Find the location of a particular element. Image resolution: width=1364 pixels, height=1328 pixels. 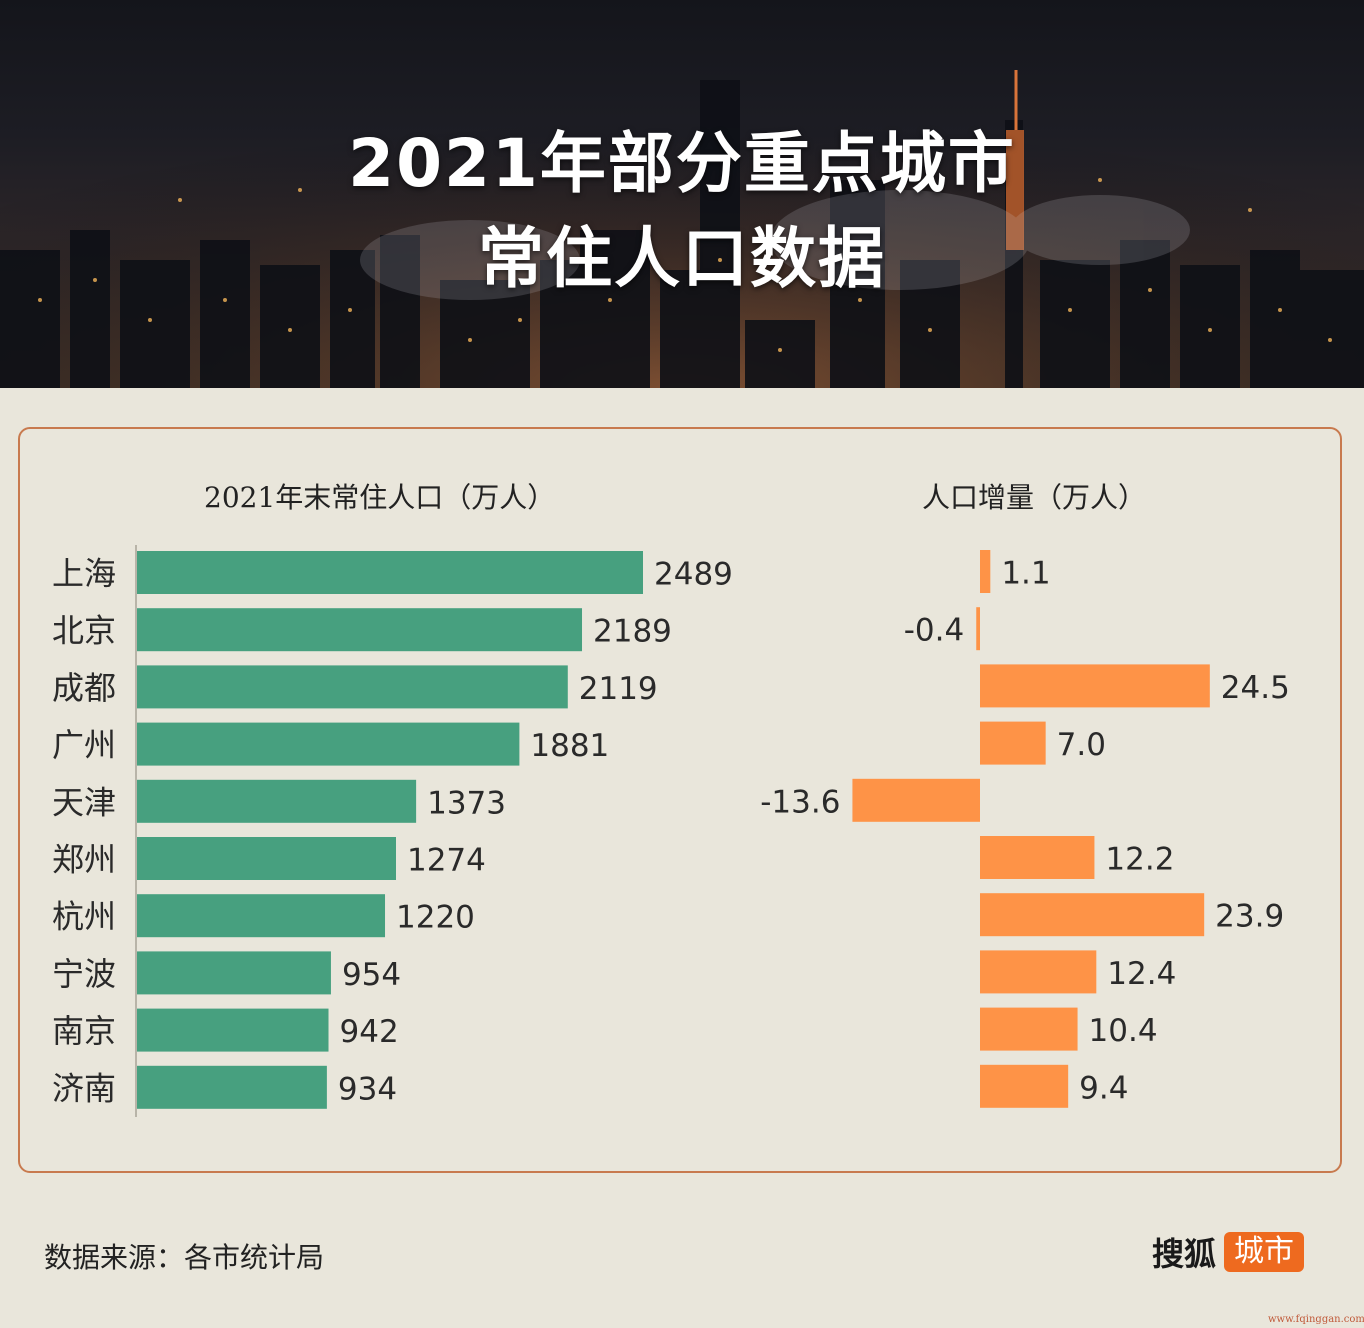

category-label: 广州 is located at coordinates (84, 745).